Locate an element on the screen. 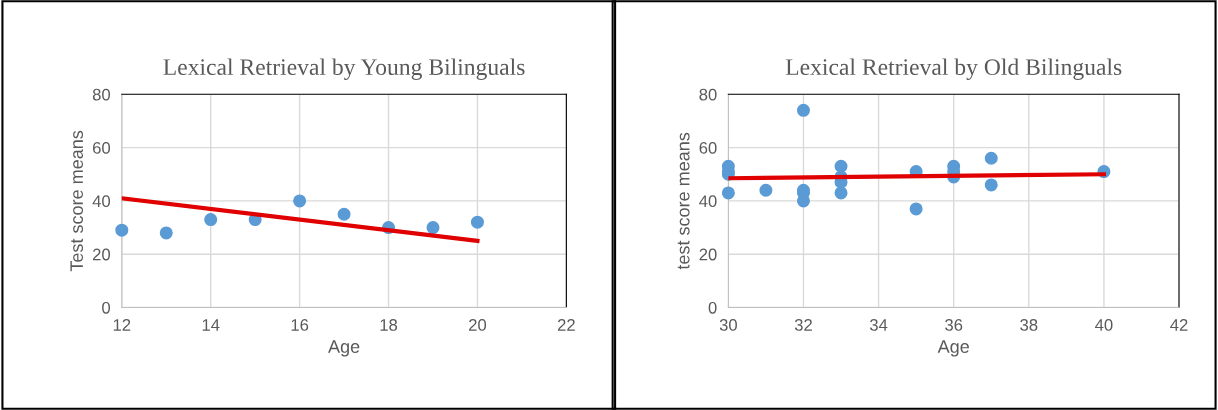  x-tick-label: 32 is located at coordinates (803, 325).